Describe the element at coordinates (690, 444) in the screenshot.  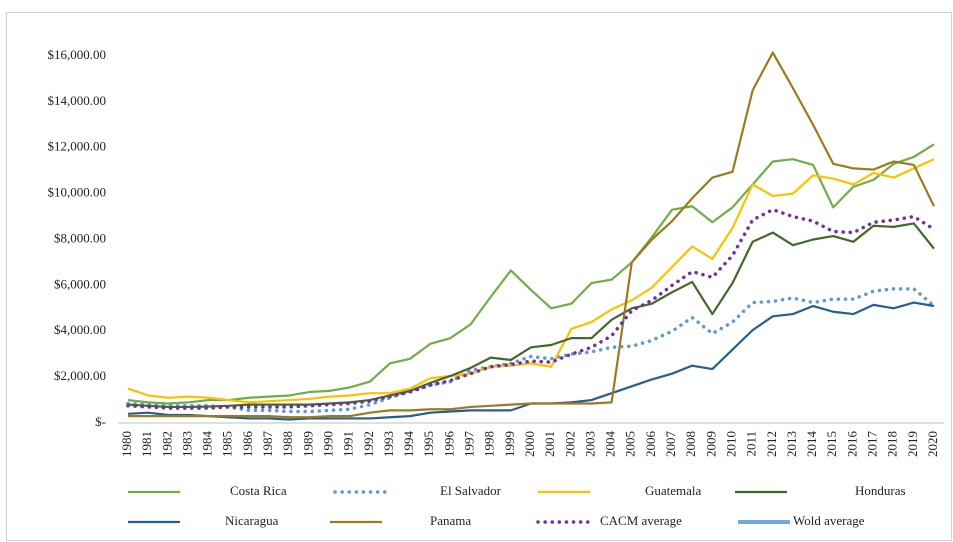
I see `x-tick-label: 2008` at that location.